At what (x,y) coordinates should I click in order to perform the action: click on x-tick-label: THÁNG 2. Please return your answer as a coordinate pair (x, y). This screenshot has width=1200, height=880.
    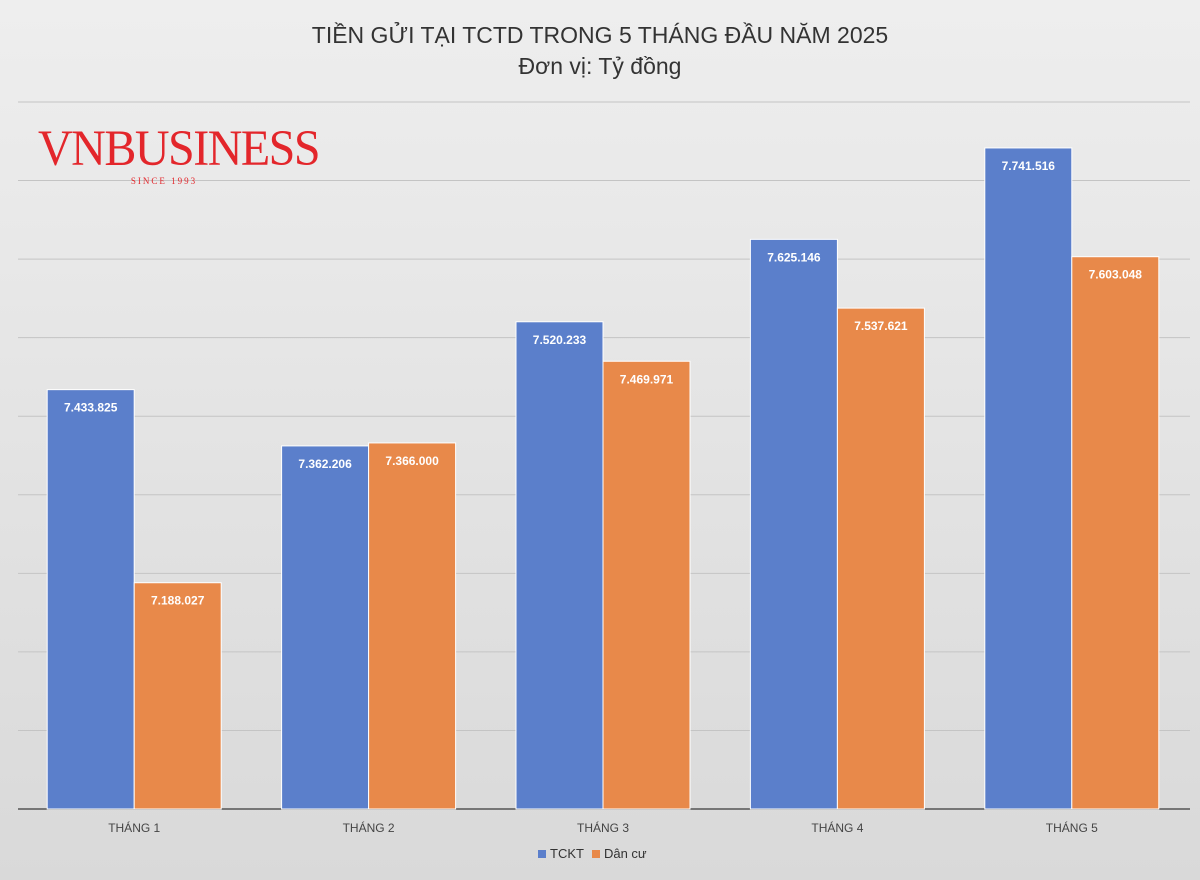
    Looking at the image, I should click on (369, 827).